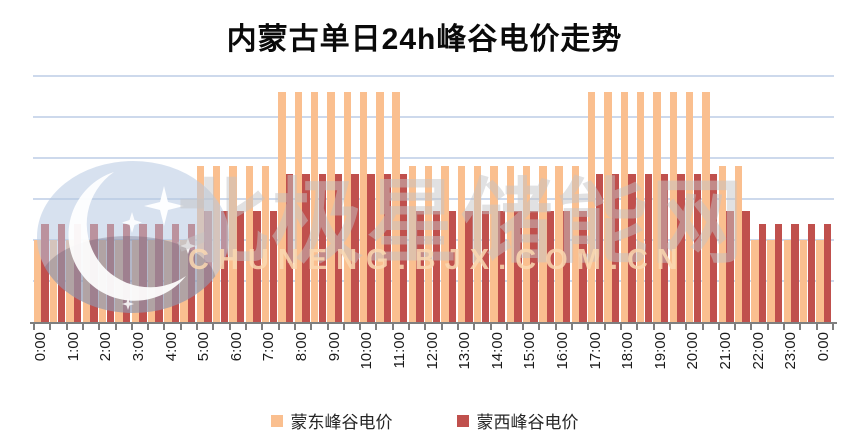 The image size is (849, 441). Describe the element at coordinates (276, 420) in the screenshot. I see `mengdong-swatch-icon` at that location.